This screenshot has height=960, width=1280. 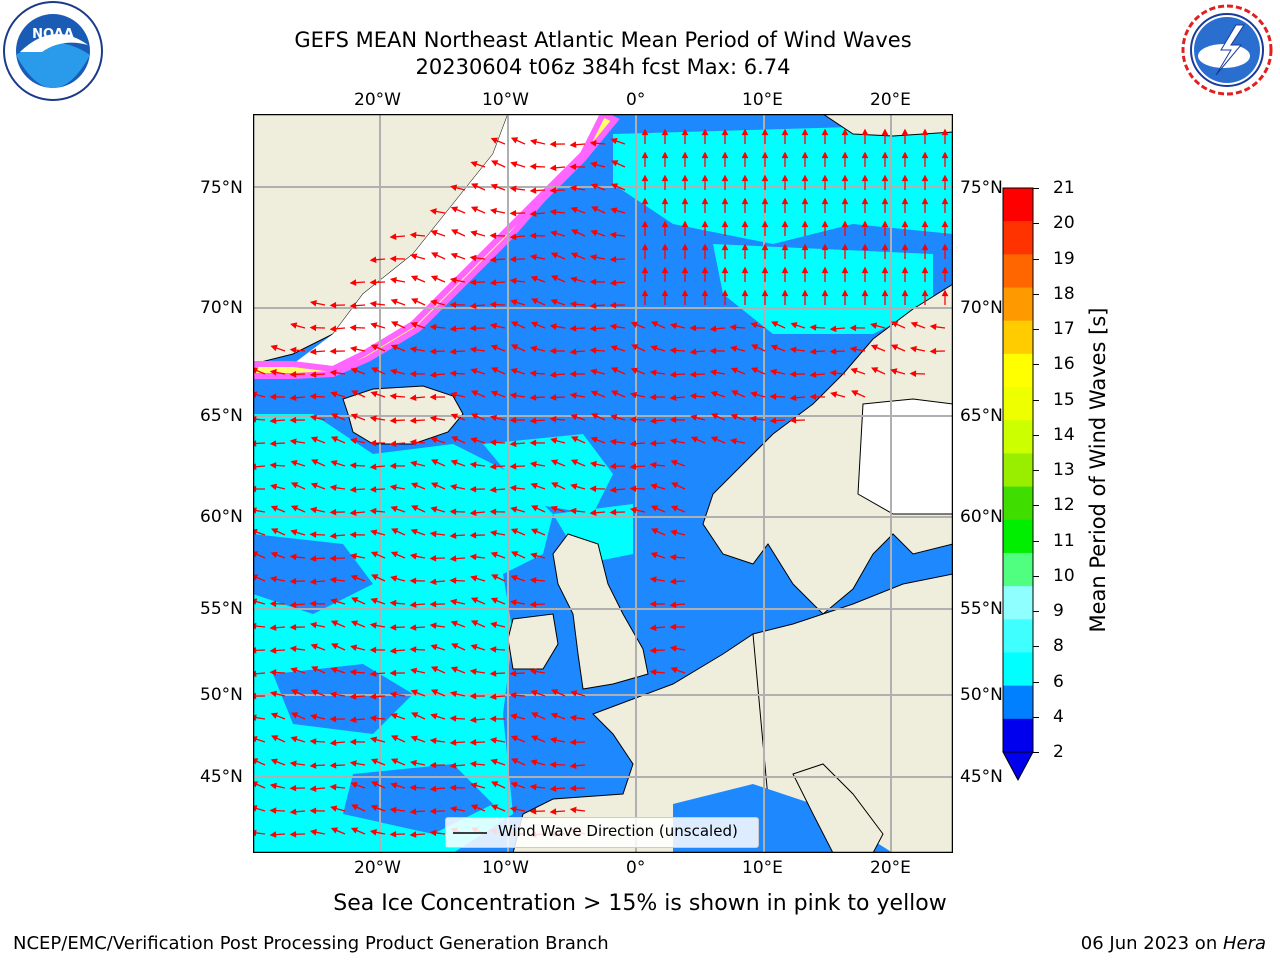 What do you see at coordinates (221, 777) in the screenshot?
I see `left-lat-label-45n: 45°N` at bounding box center [221, 777].